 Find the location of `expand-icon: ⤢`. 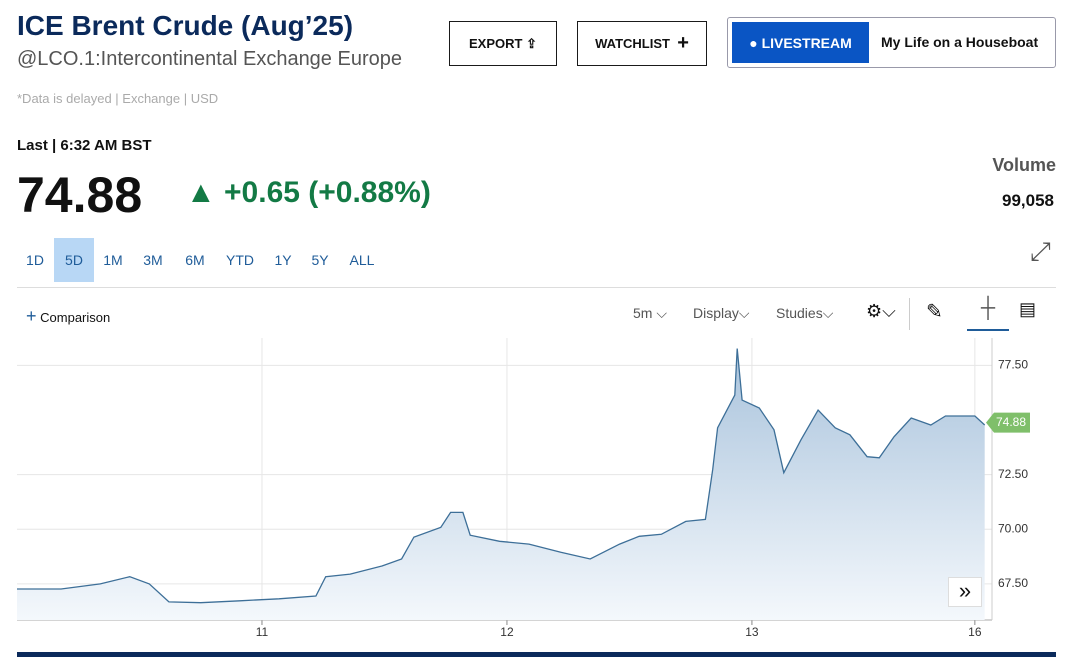

expand-icon: ⤢ is located at coordinates (1040, 251).